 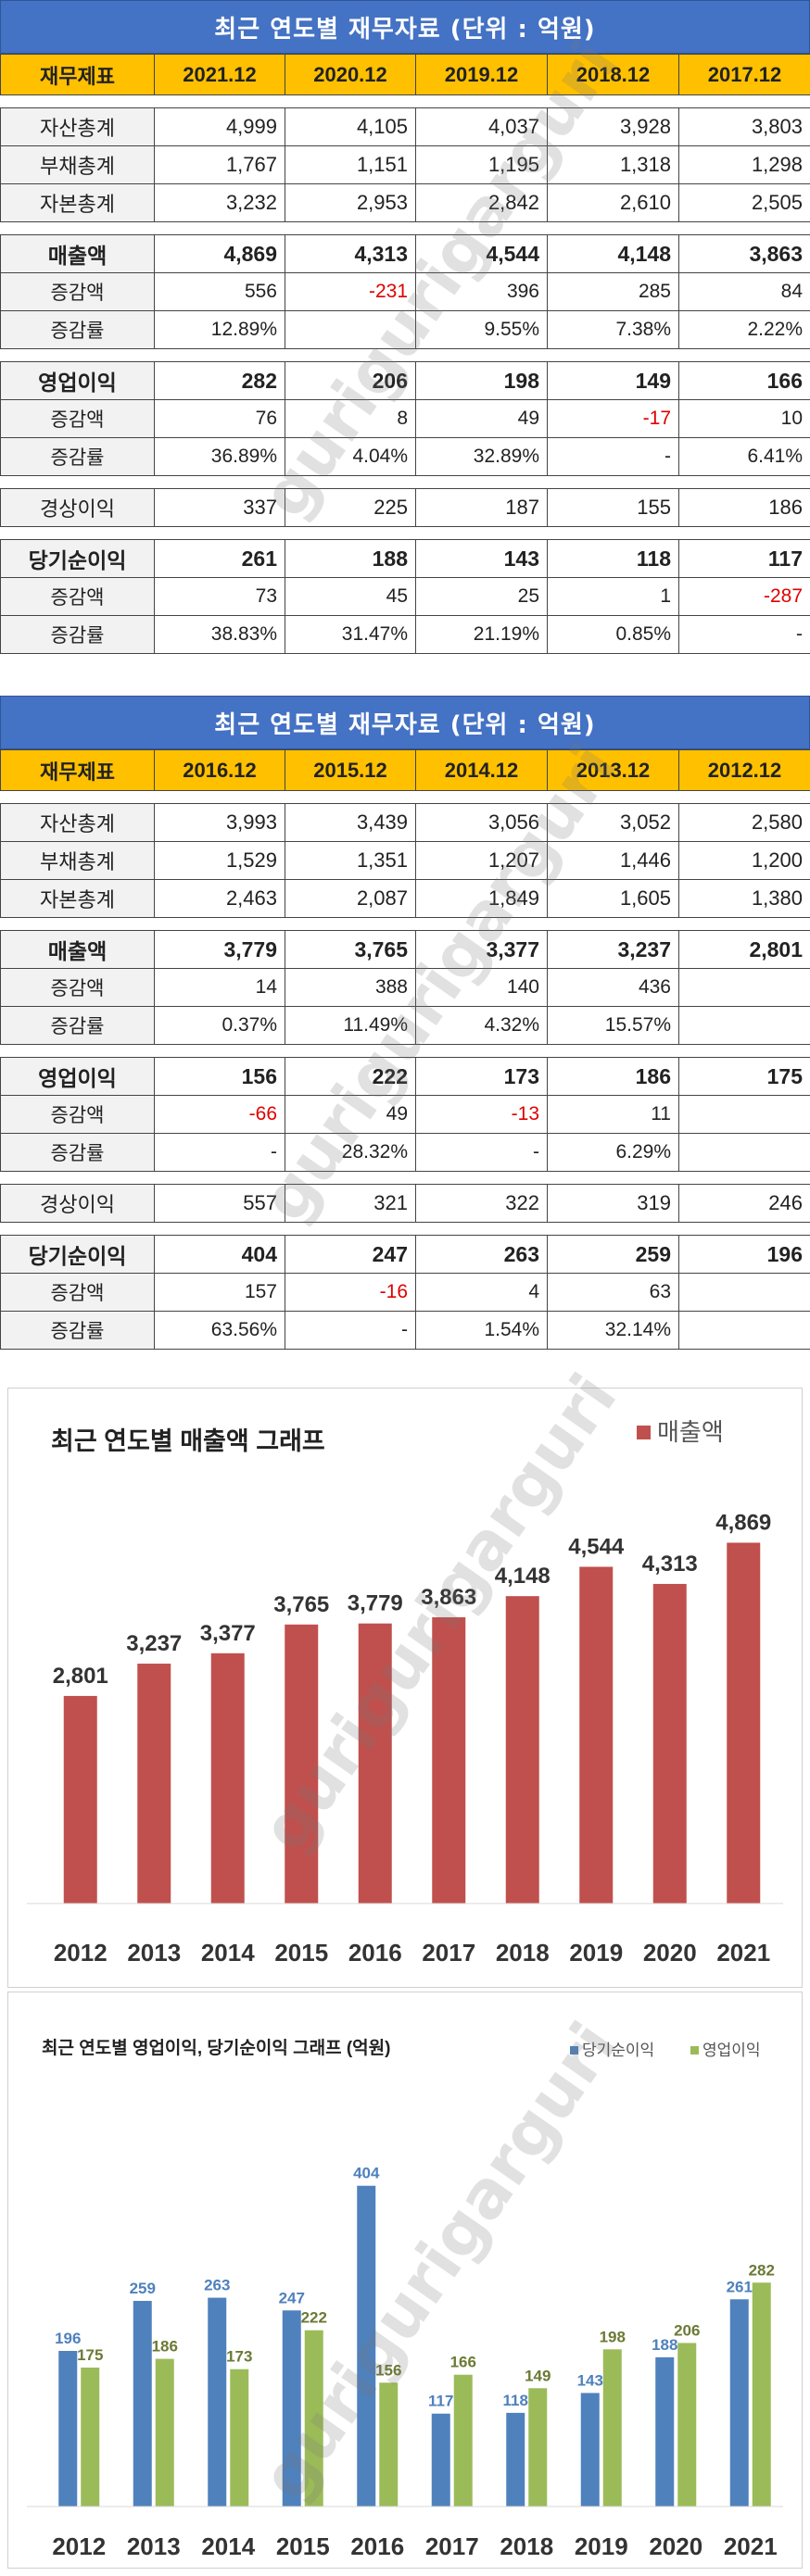 I want to click on value-cell: 149, so click(x=613, y=380).